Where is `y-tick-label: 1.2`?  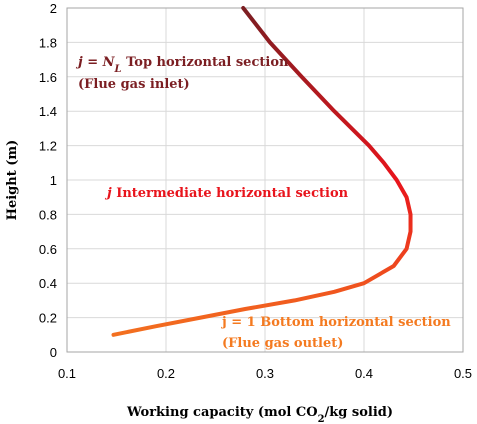
y-tick-label: 1.2 is located at coordinates (48, 146).